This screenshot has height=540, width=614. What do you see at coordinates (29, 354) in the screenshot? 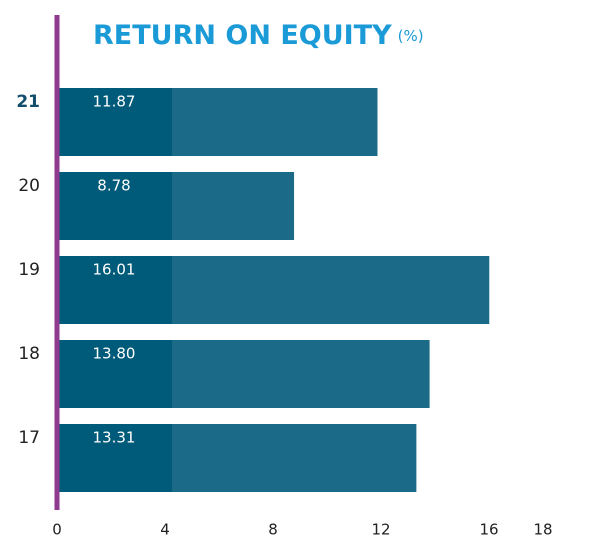
I see `y-tick-label: 18` at bounding box center [29, 354].